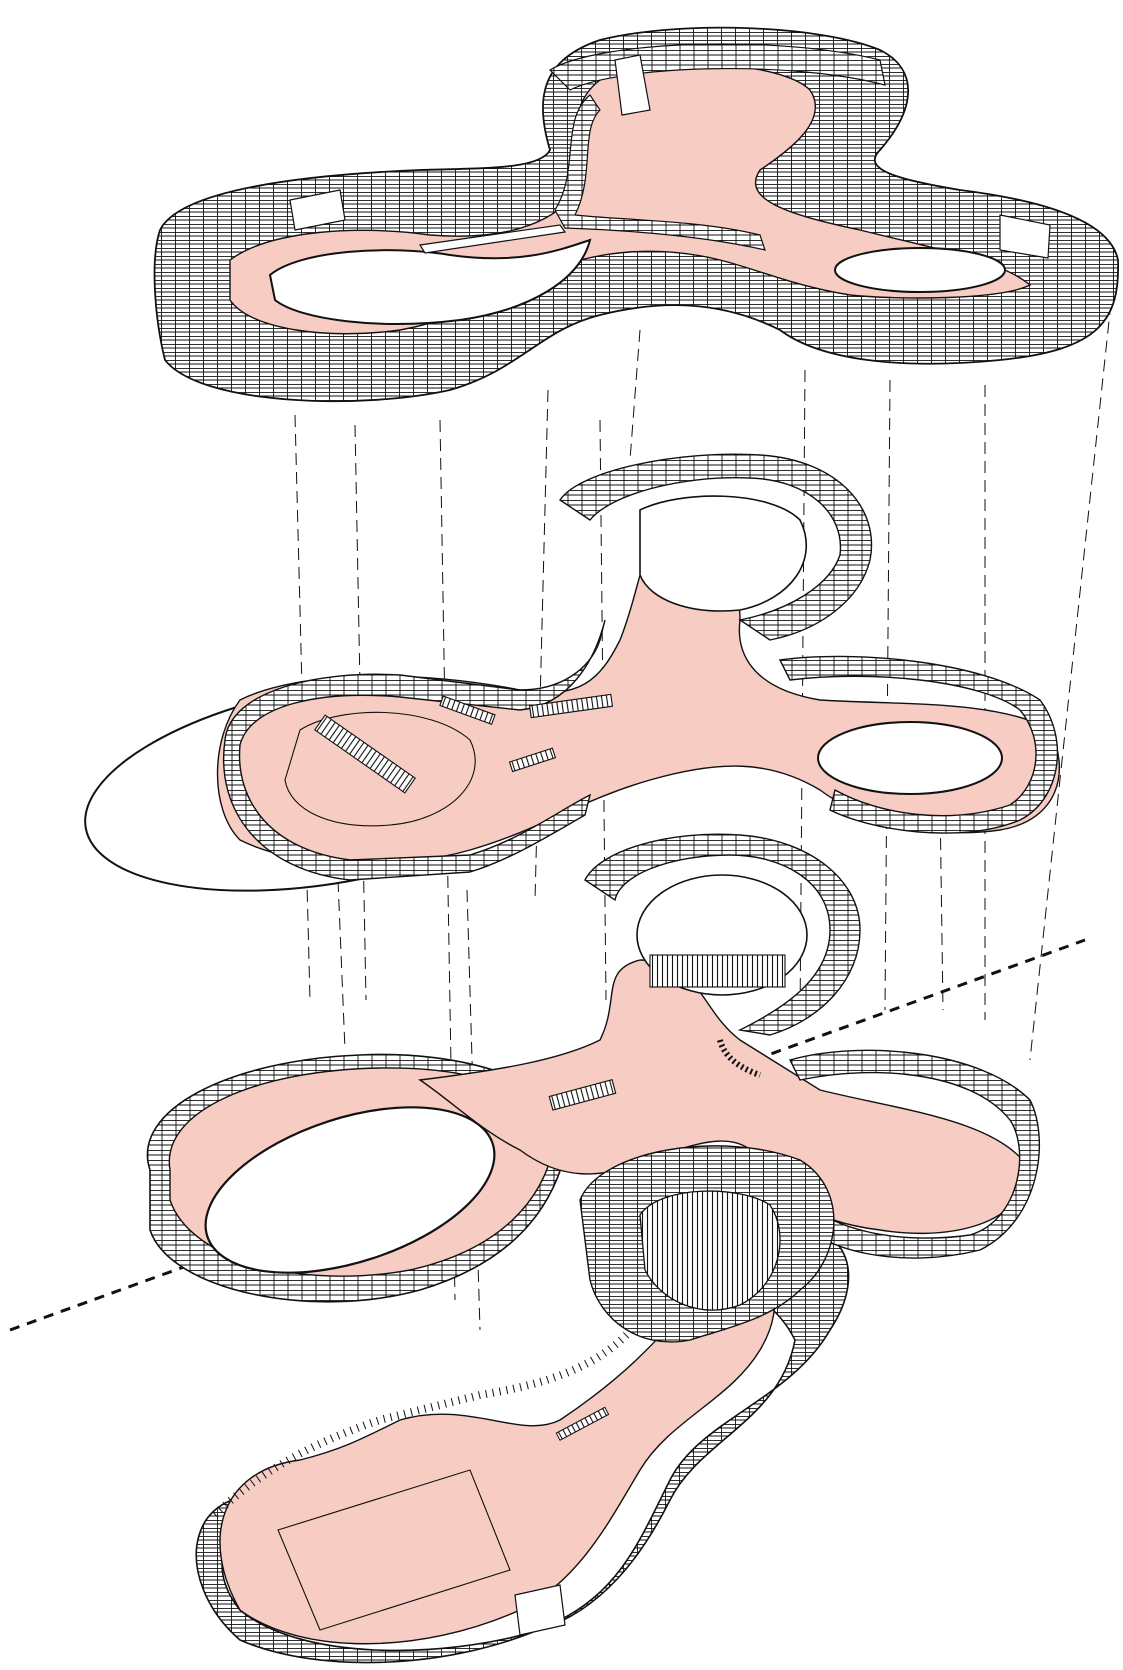  Describe the element at coordinates (717, 971) in the screenshot. I see `level-3-upper-stage-steps` at that location.